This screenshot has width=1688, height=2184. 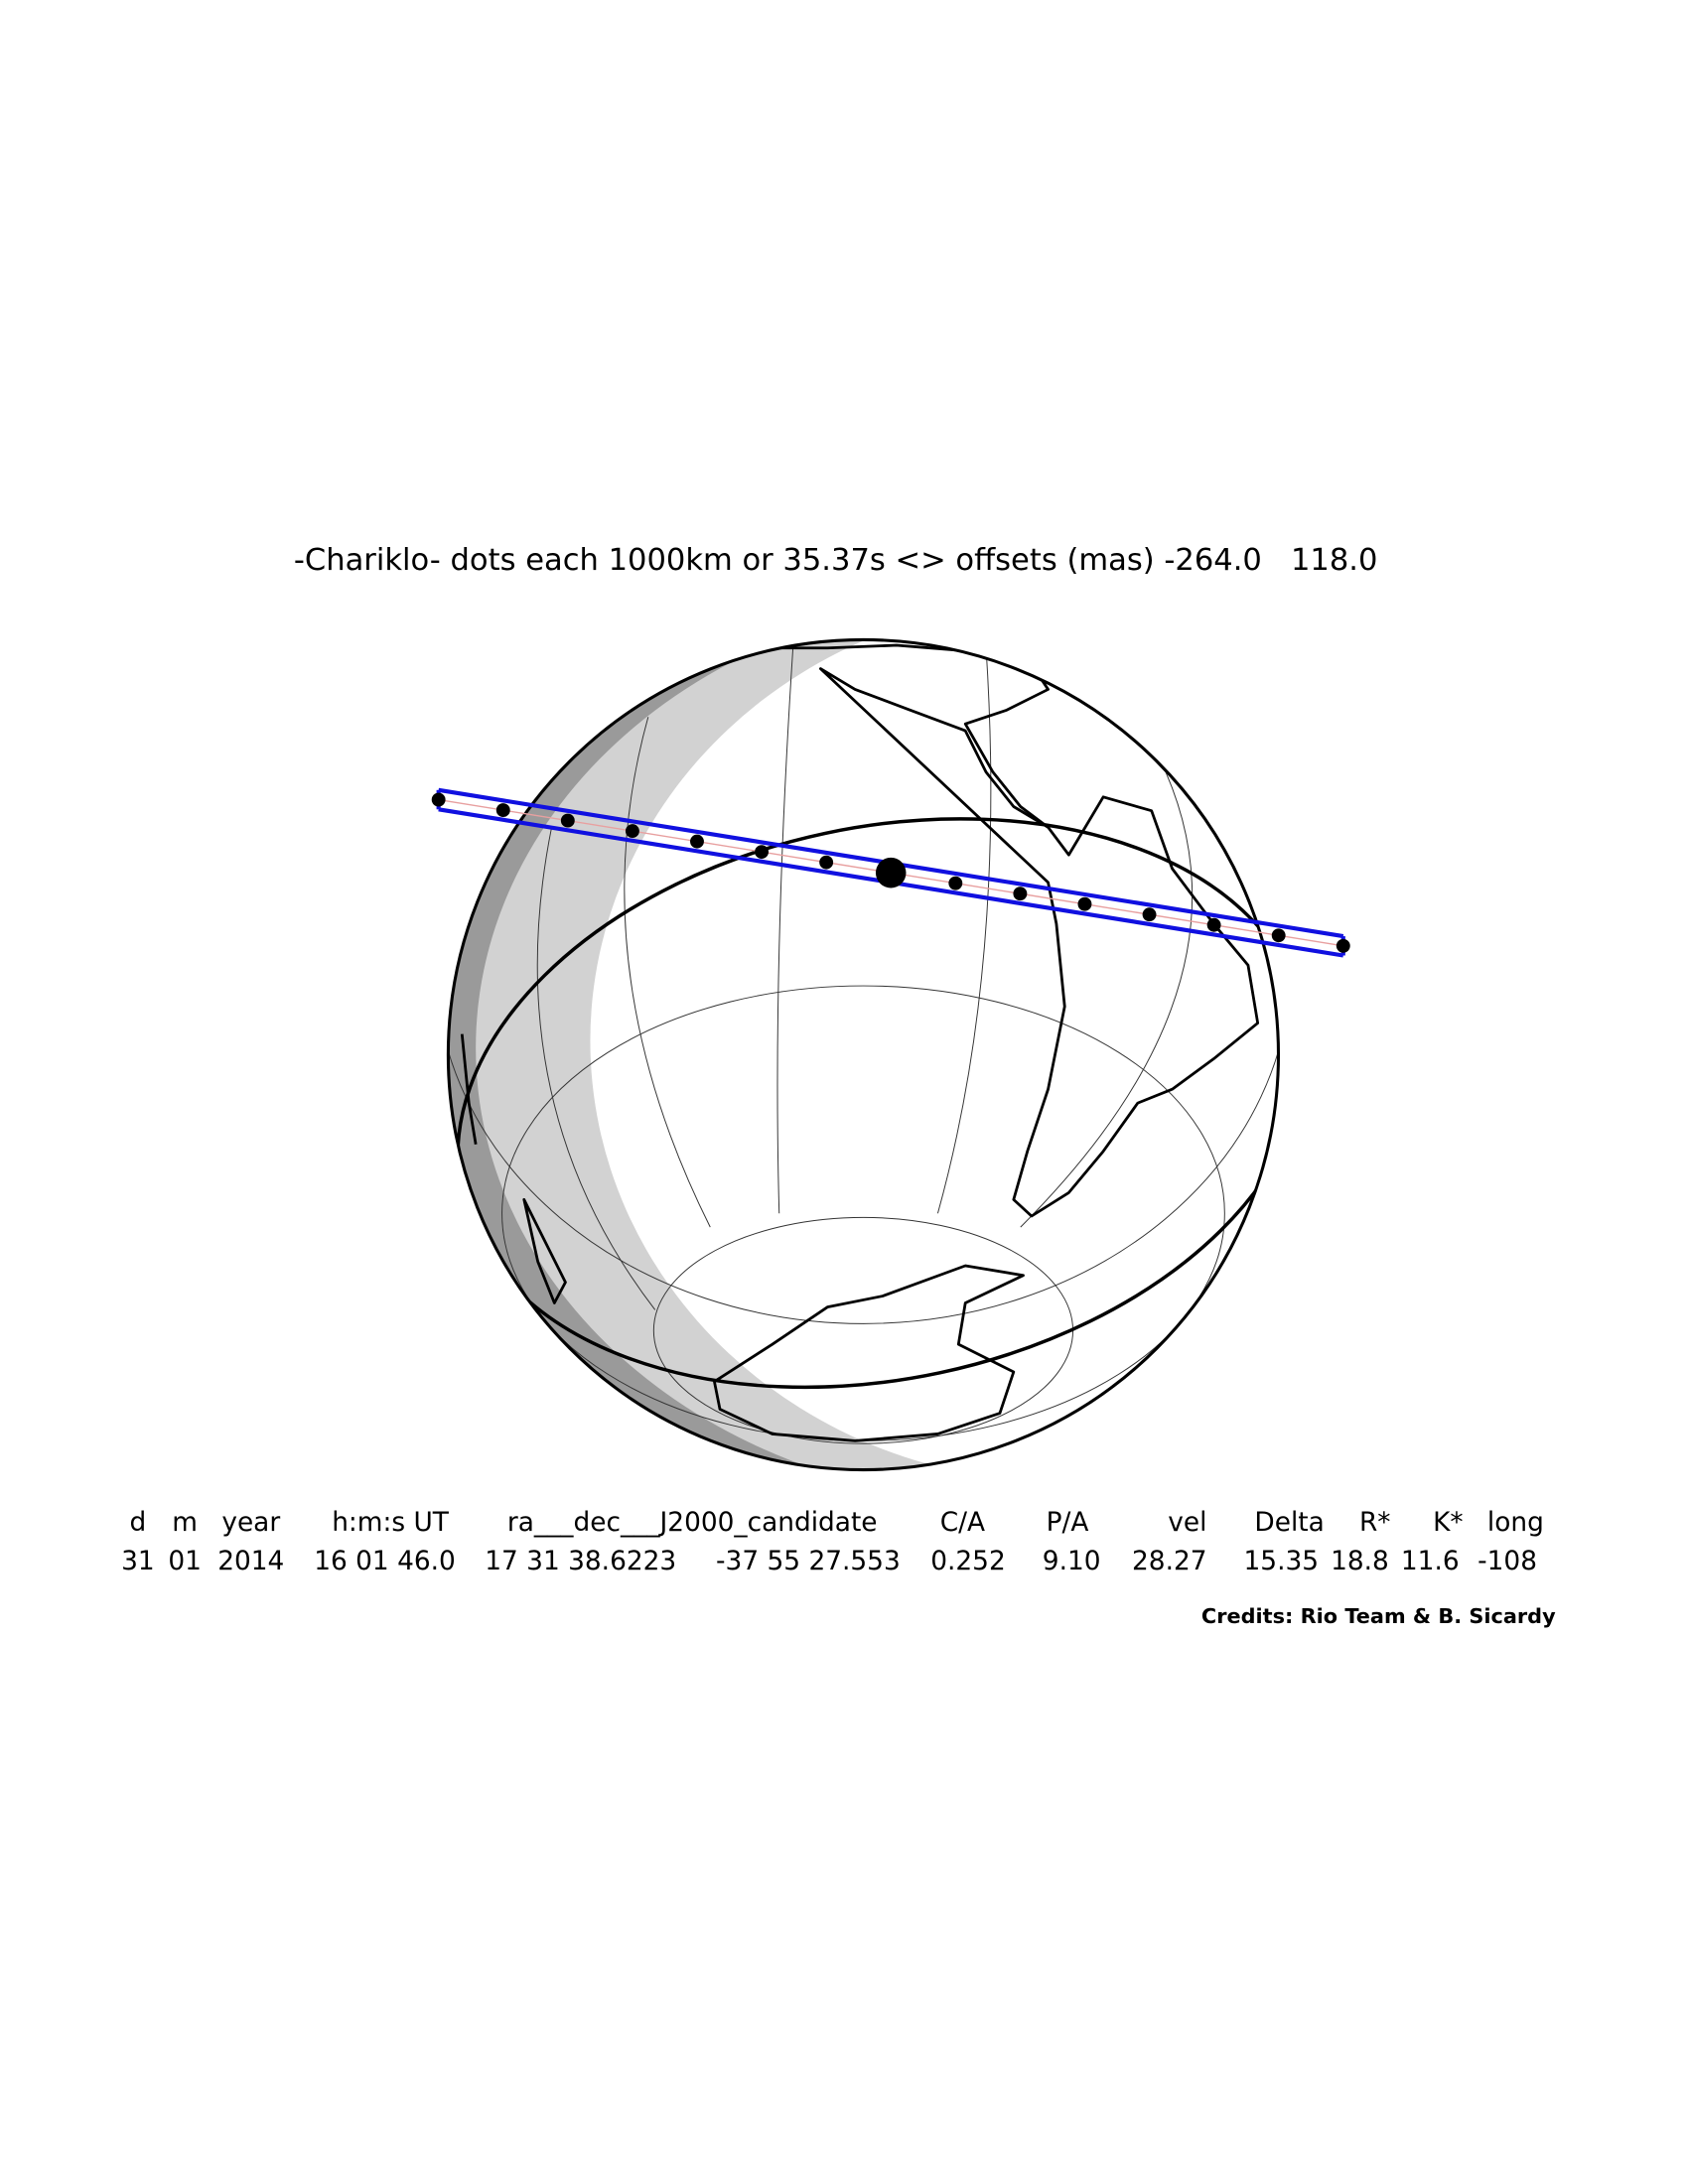 I want to click on table-header: Delta, so click(x=1289, y=1523).